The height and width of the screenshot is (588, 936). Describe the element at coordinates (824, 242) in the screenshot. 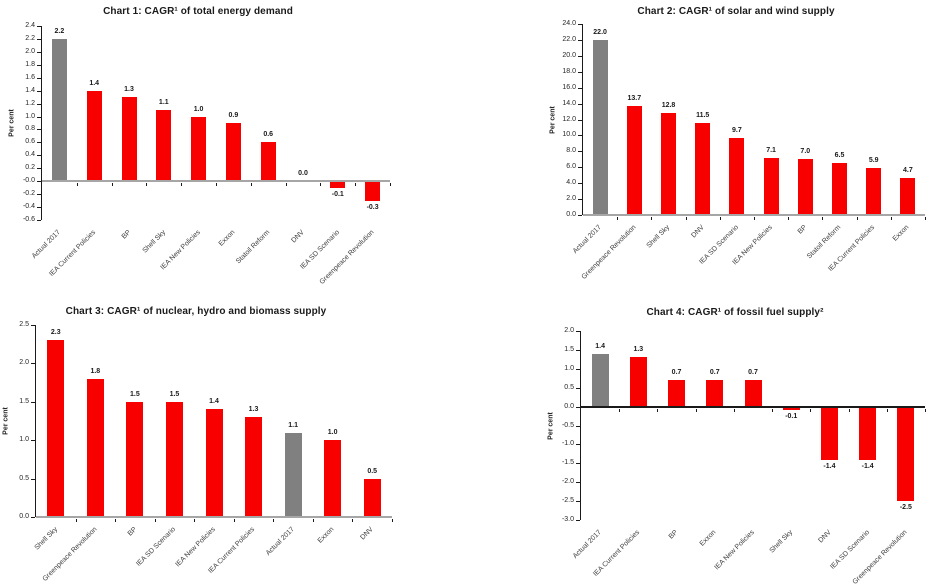

I see `category-label: Statoil Reform` at that location.